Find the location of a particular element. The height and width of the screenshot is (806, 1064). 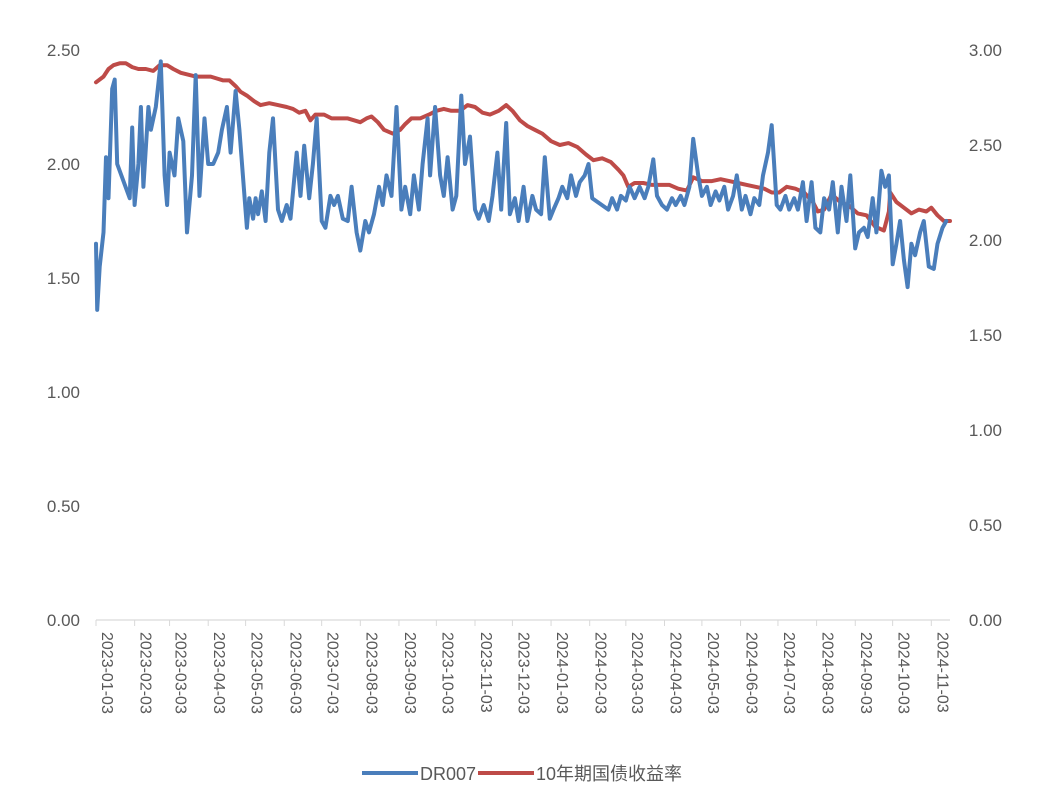

left-y-tick-label: 2.00 is located at coordinates (63, 164).